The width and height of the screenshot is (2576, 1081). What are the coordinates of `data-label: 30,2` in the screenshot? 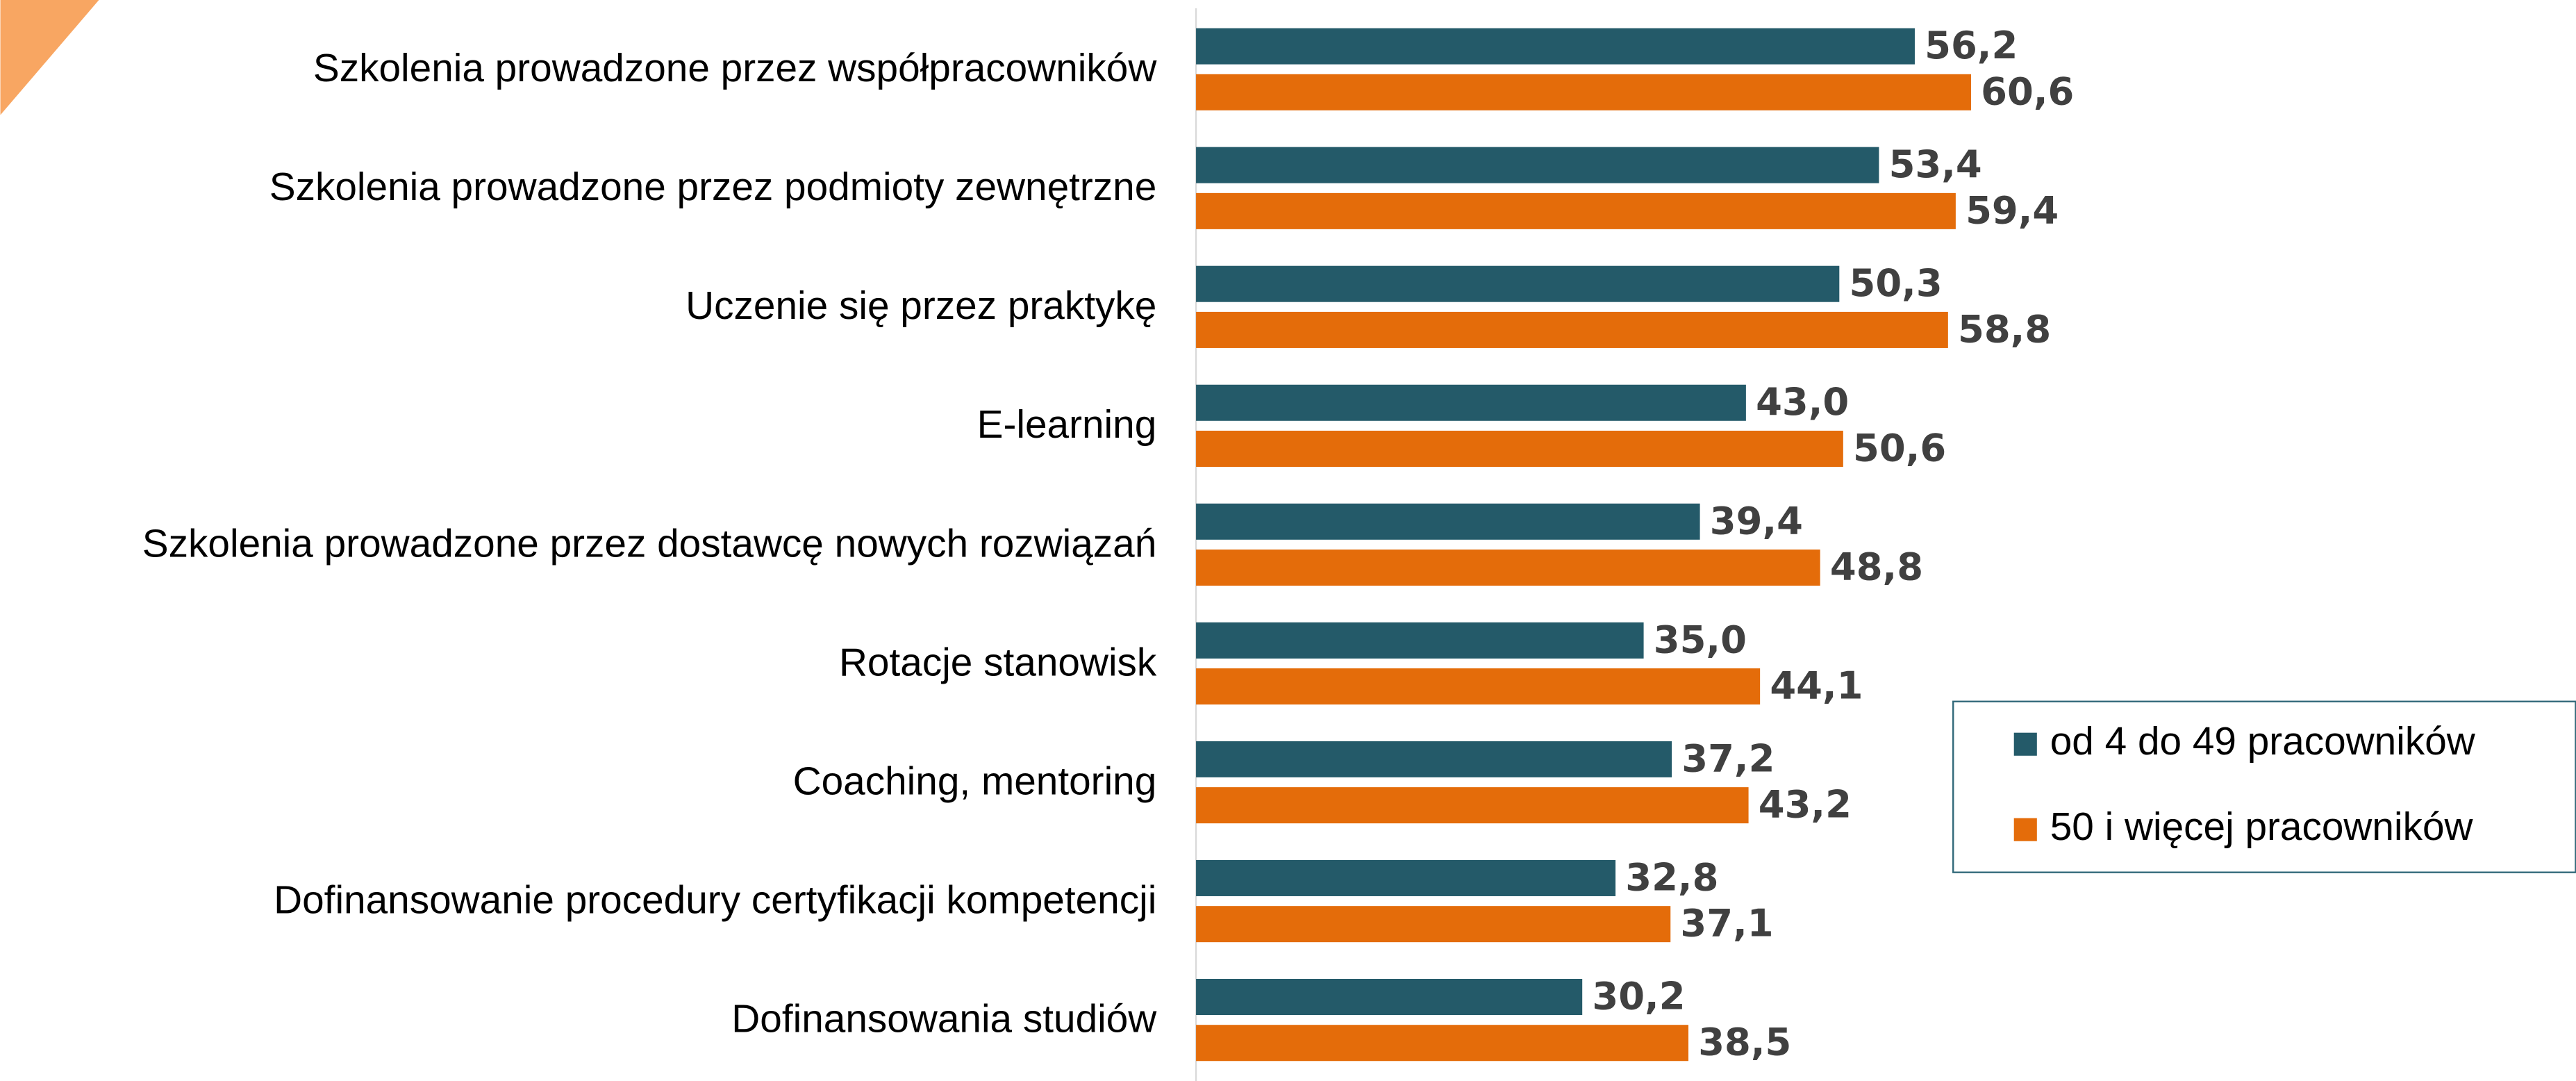 It's located at (1638, 996).